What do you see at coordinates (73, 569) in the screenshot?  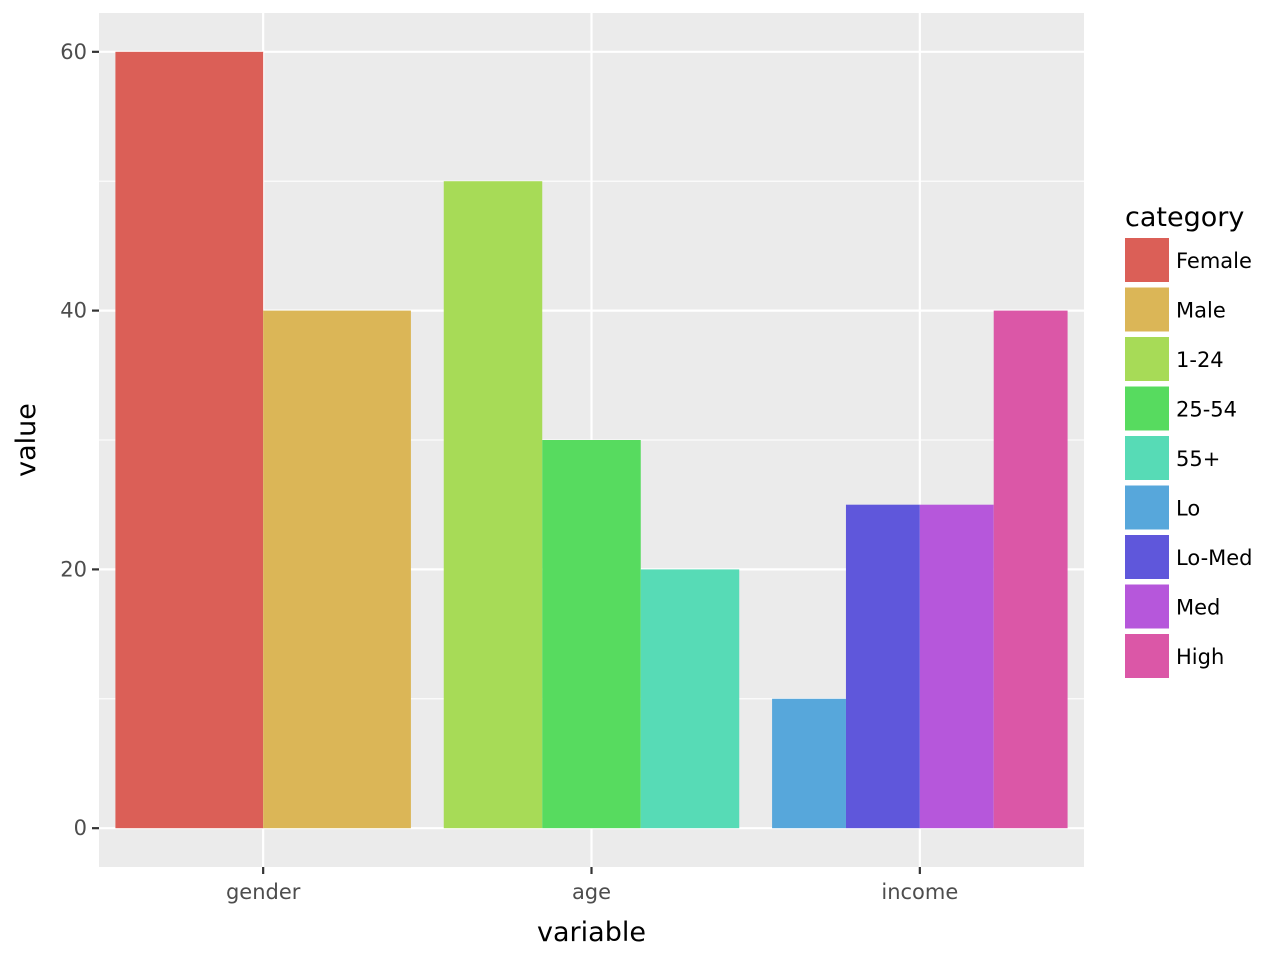 I see `y-tick-label: 20` at bounding box center [73, 569].